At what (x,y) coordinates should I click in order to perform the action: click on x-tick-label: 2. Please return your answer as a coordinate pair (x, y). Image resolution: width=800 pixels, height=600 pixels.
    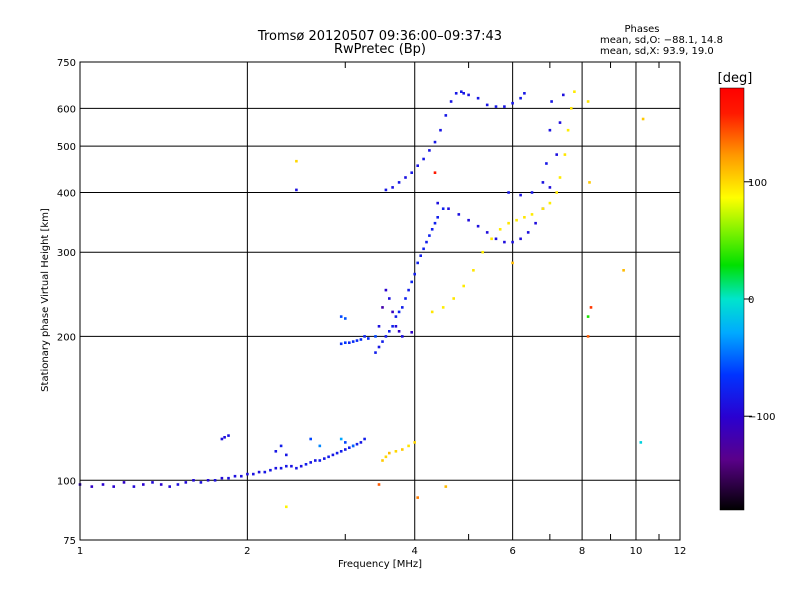
    Looking at the image, I should click on (247, 551).